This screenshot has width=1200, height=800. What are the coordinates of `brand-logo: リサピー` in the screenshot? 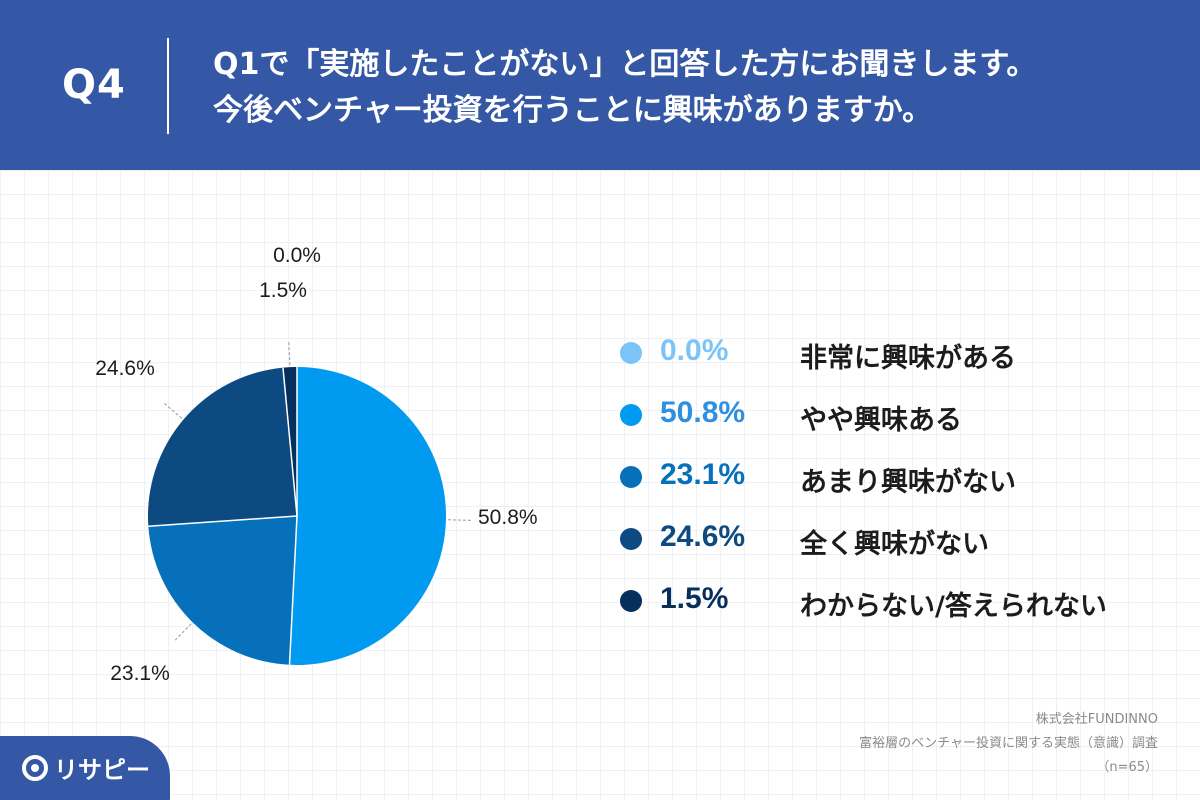 It's located at (86, 767).